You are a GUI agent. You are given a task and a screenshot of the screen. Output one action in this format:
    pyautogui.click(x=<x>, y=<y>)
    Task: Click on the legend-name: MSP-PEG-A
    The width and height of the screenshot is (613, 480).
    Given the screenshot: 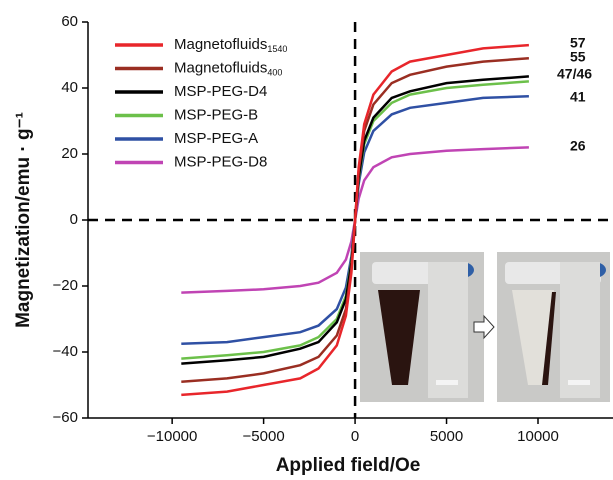 What is the action you would take?
    pyautogui.click(x=216, y=138)
    